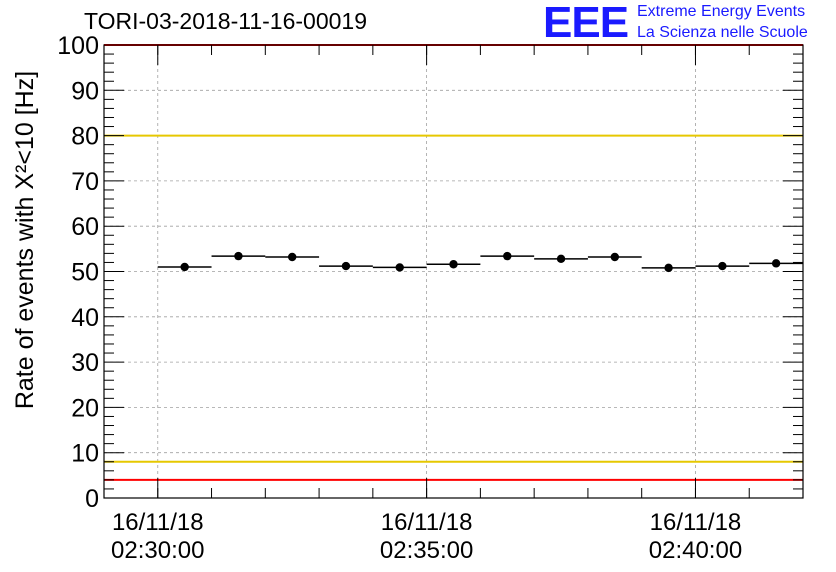 The image size is (836, 572). What do you see at coordinates (85, 408) in the screenshot?
I see `y-tick-label: 20` at bounding box center [85, 408].